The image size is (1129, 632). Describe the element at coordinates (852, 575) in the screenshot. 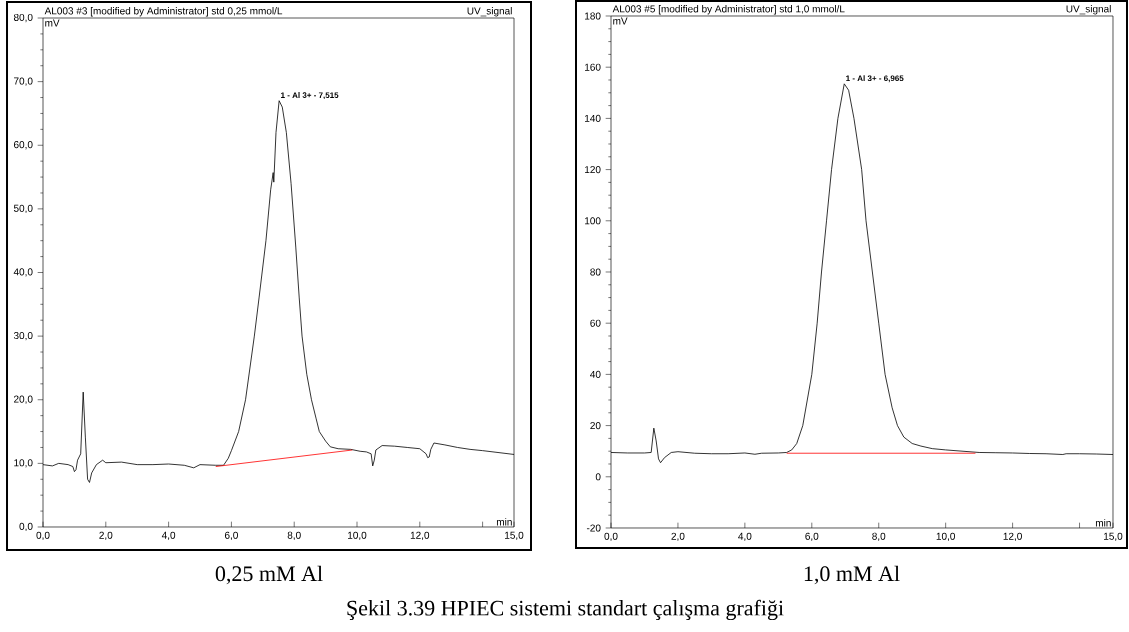

I see `text: 1,0 mM Al` at that location.